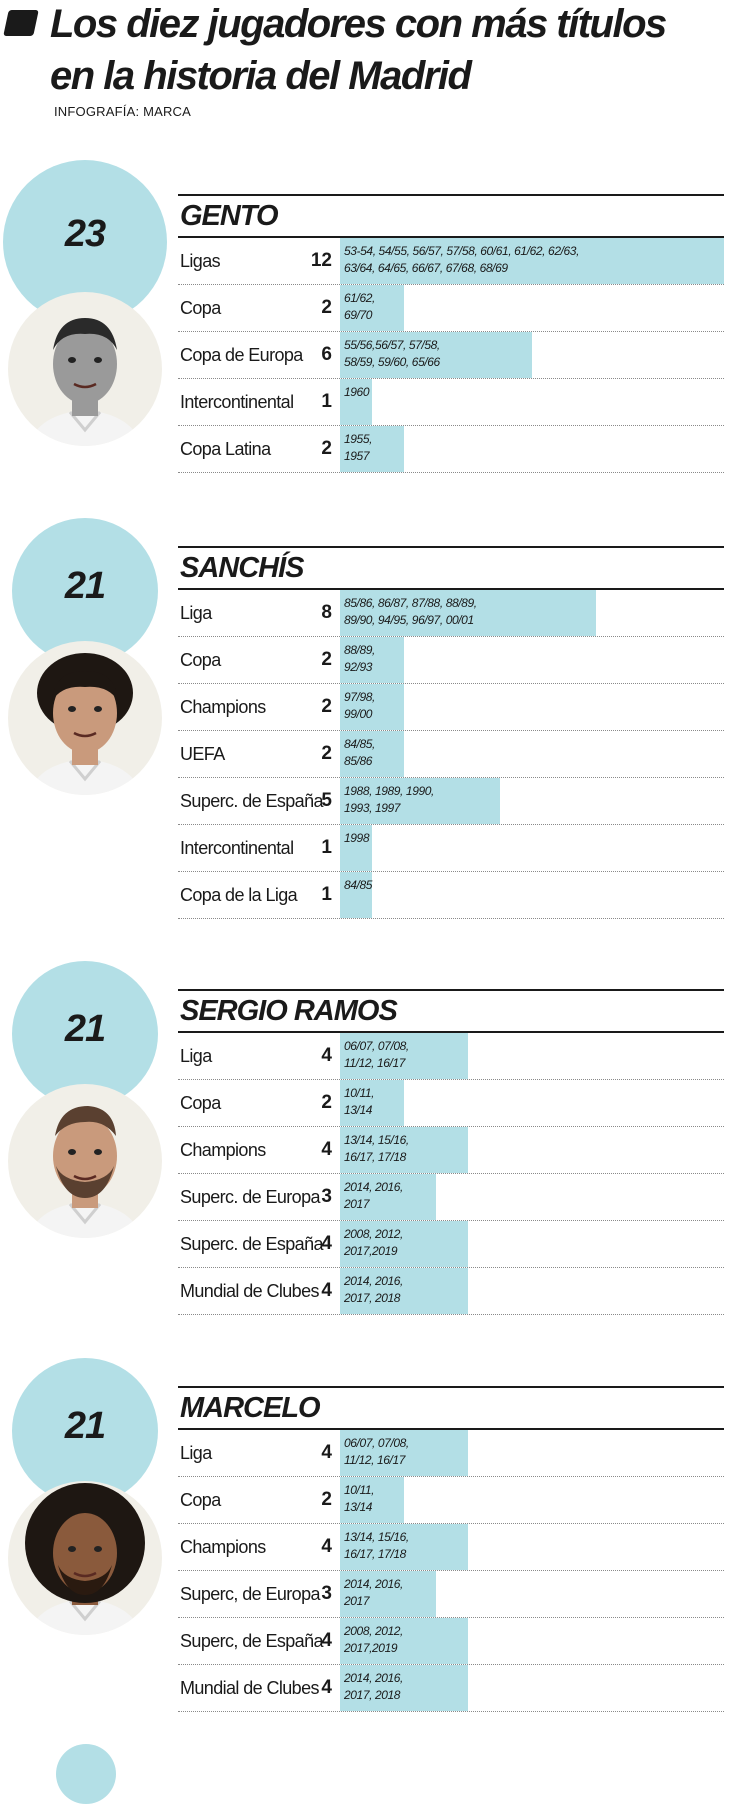  Describe the element at coordinates (451, 402) in the screenshot. I see `title-row: Intercontinental 1 1960` at that location.